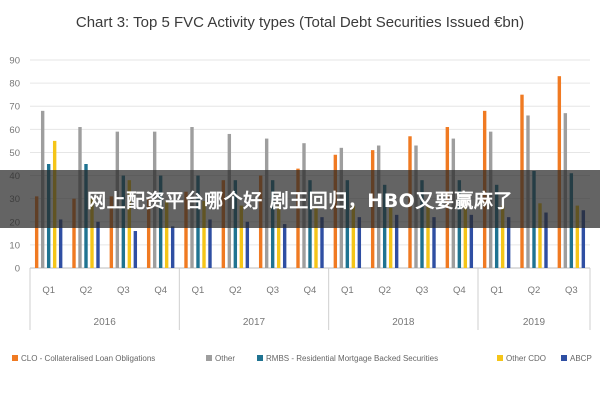 This screenshot has width=600, height=400. Describe the element at coordinates (581, 358) in the screenshot. I see `legend-label: ABCP` at that location.